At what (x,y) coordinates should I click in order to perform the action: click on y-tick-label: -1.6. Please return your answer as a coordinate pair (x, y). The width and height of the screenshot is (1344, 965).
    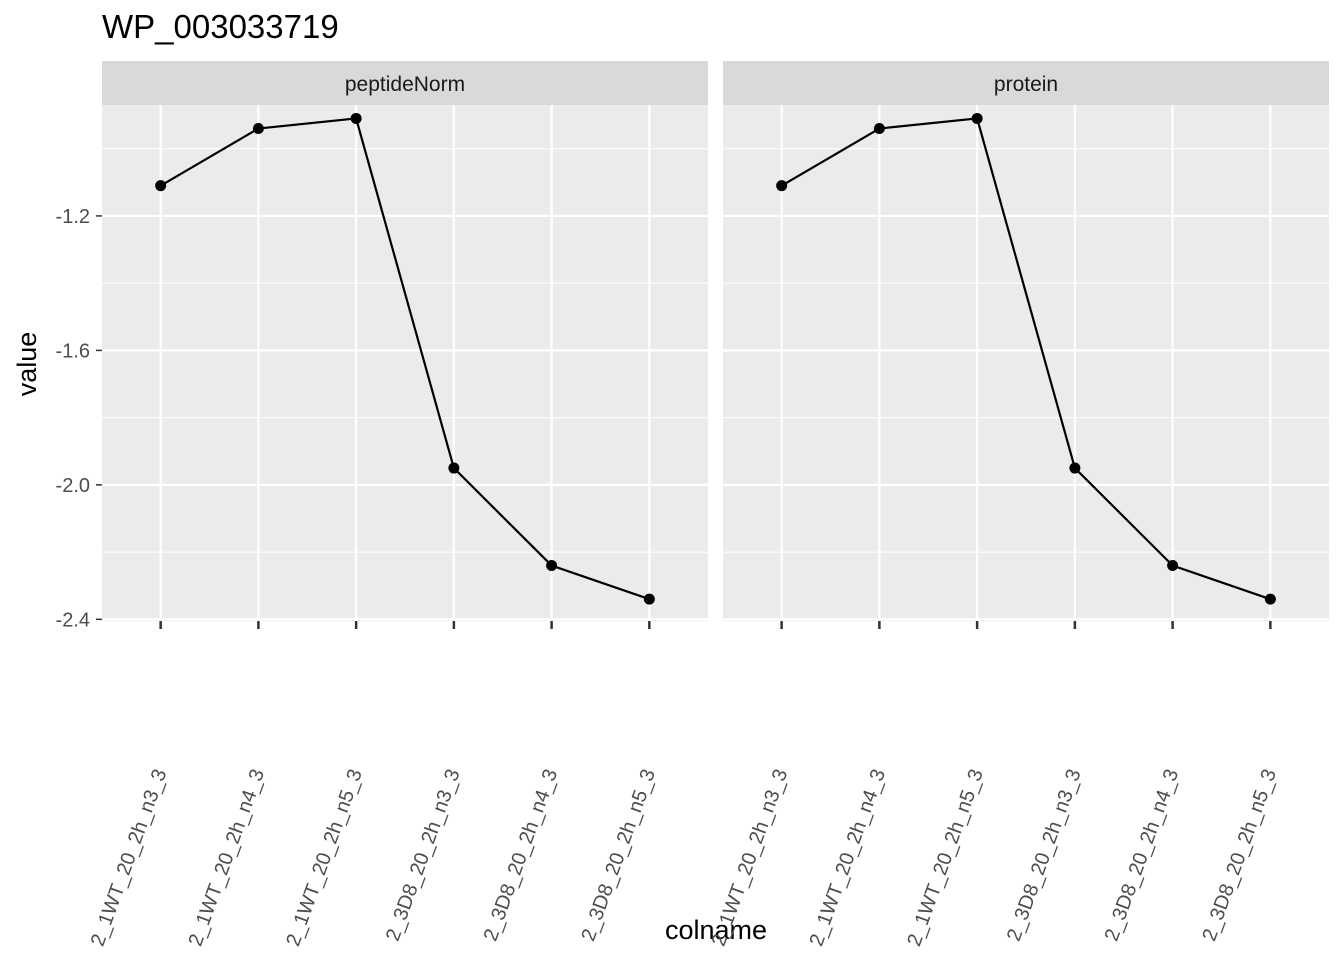
    Looking at the image, I should click on (73, 351).